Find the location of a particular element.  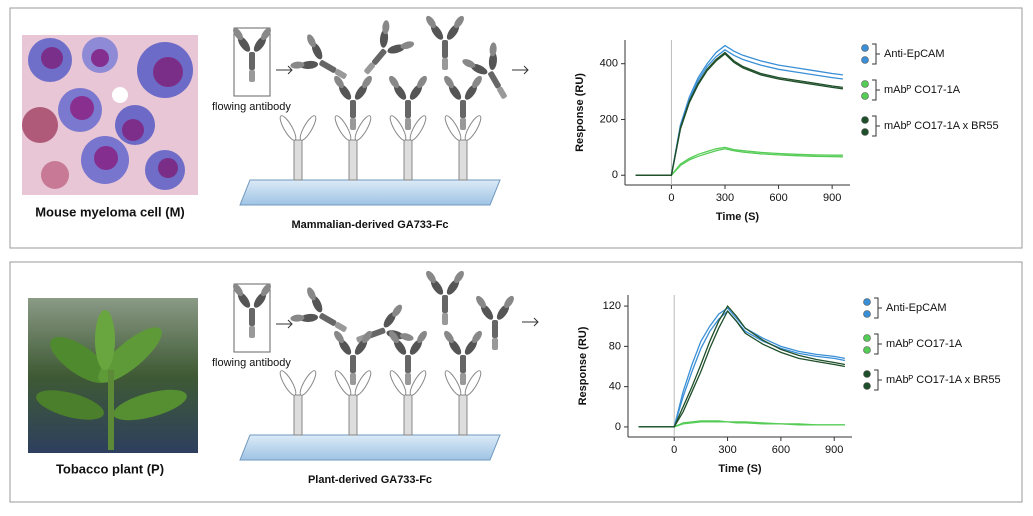

photo-cells is located at coordinates (110, 115).